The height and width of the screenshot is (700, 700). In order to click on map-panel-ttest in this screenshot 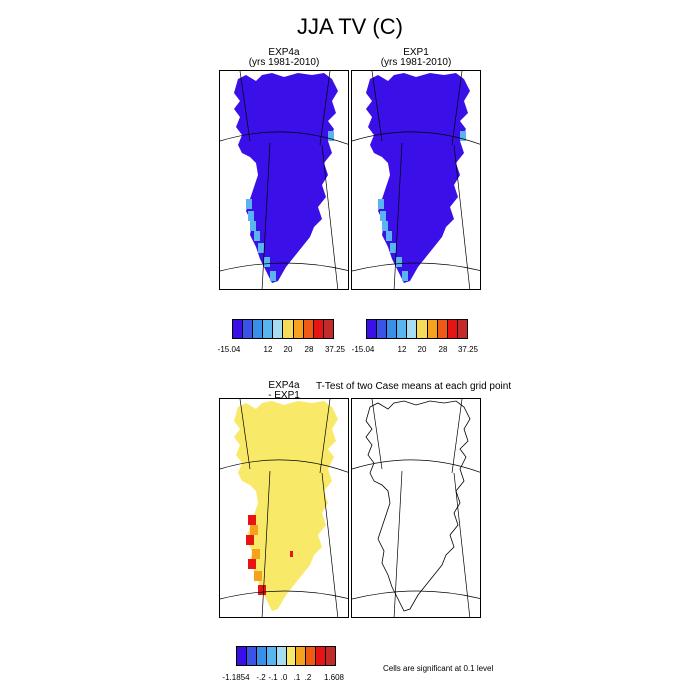, I will do `click(416, 508)`.